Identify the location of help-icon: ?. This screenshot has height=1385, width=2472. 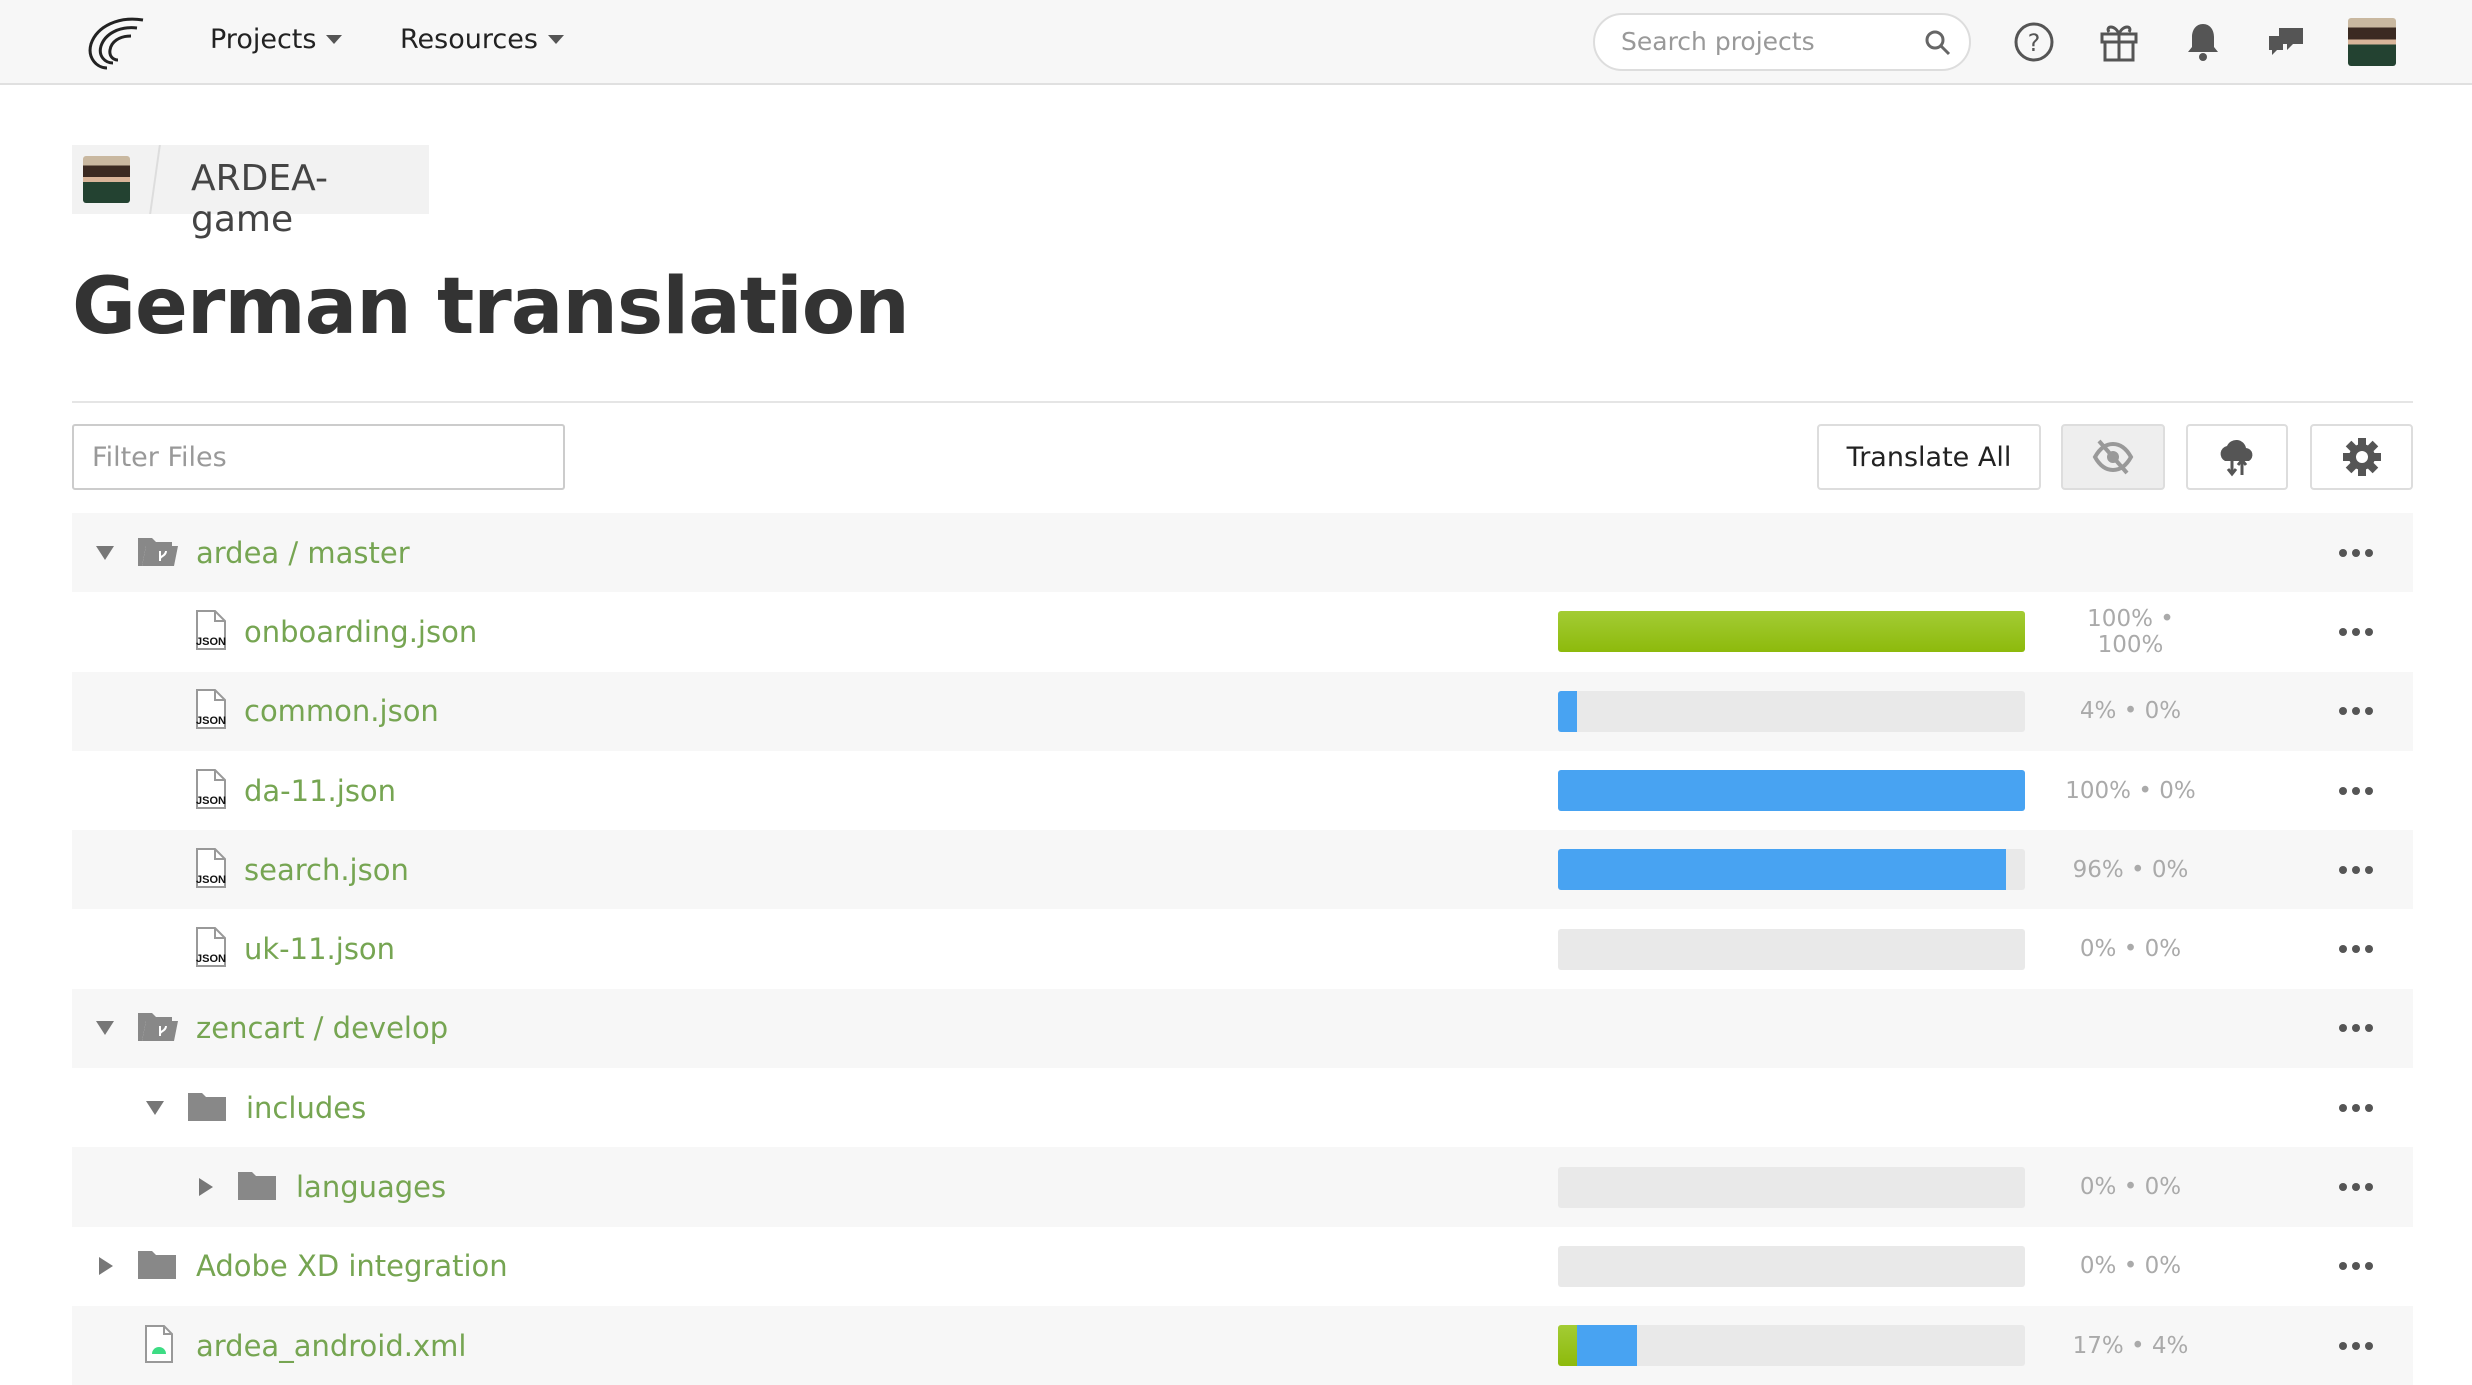
(2034, 42).